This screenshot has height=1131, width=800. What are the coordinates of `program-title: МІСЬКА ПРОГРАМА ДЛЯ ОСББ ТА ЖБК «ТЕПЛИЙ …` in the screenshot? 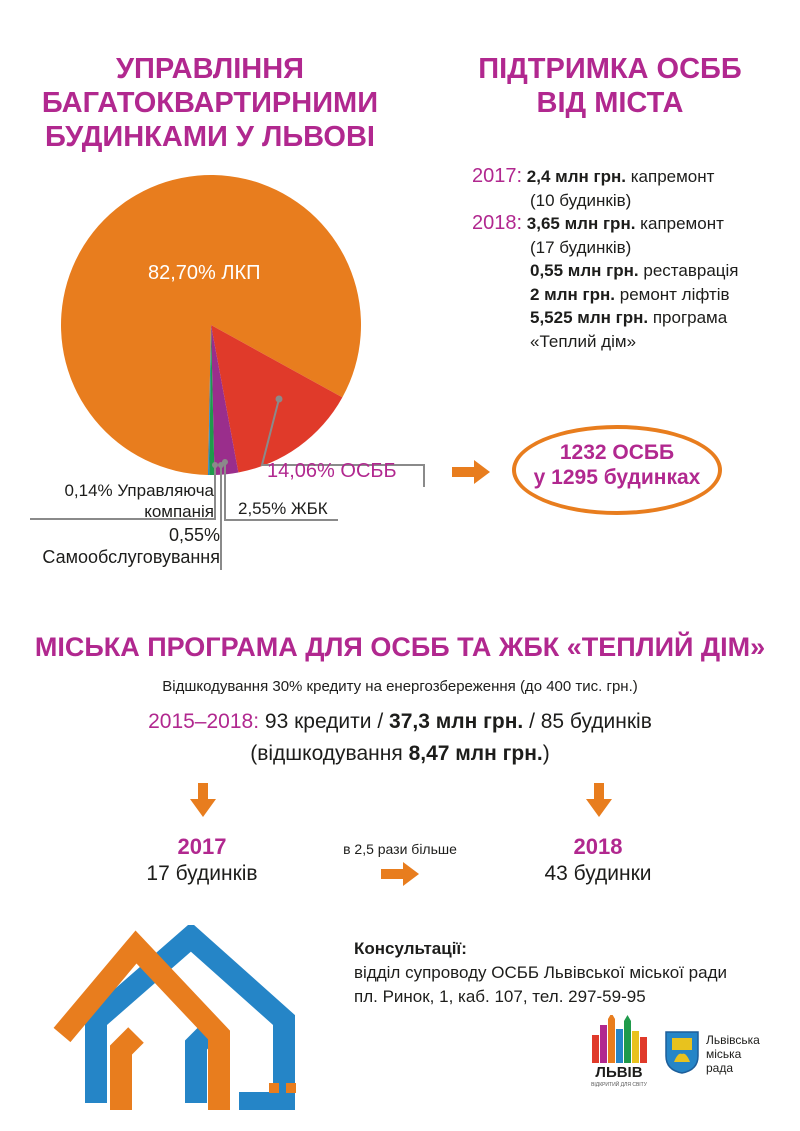 It's located at (400, 647).